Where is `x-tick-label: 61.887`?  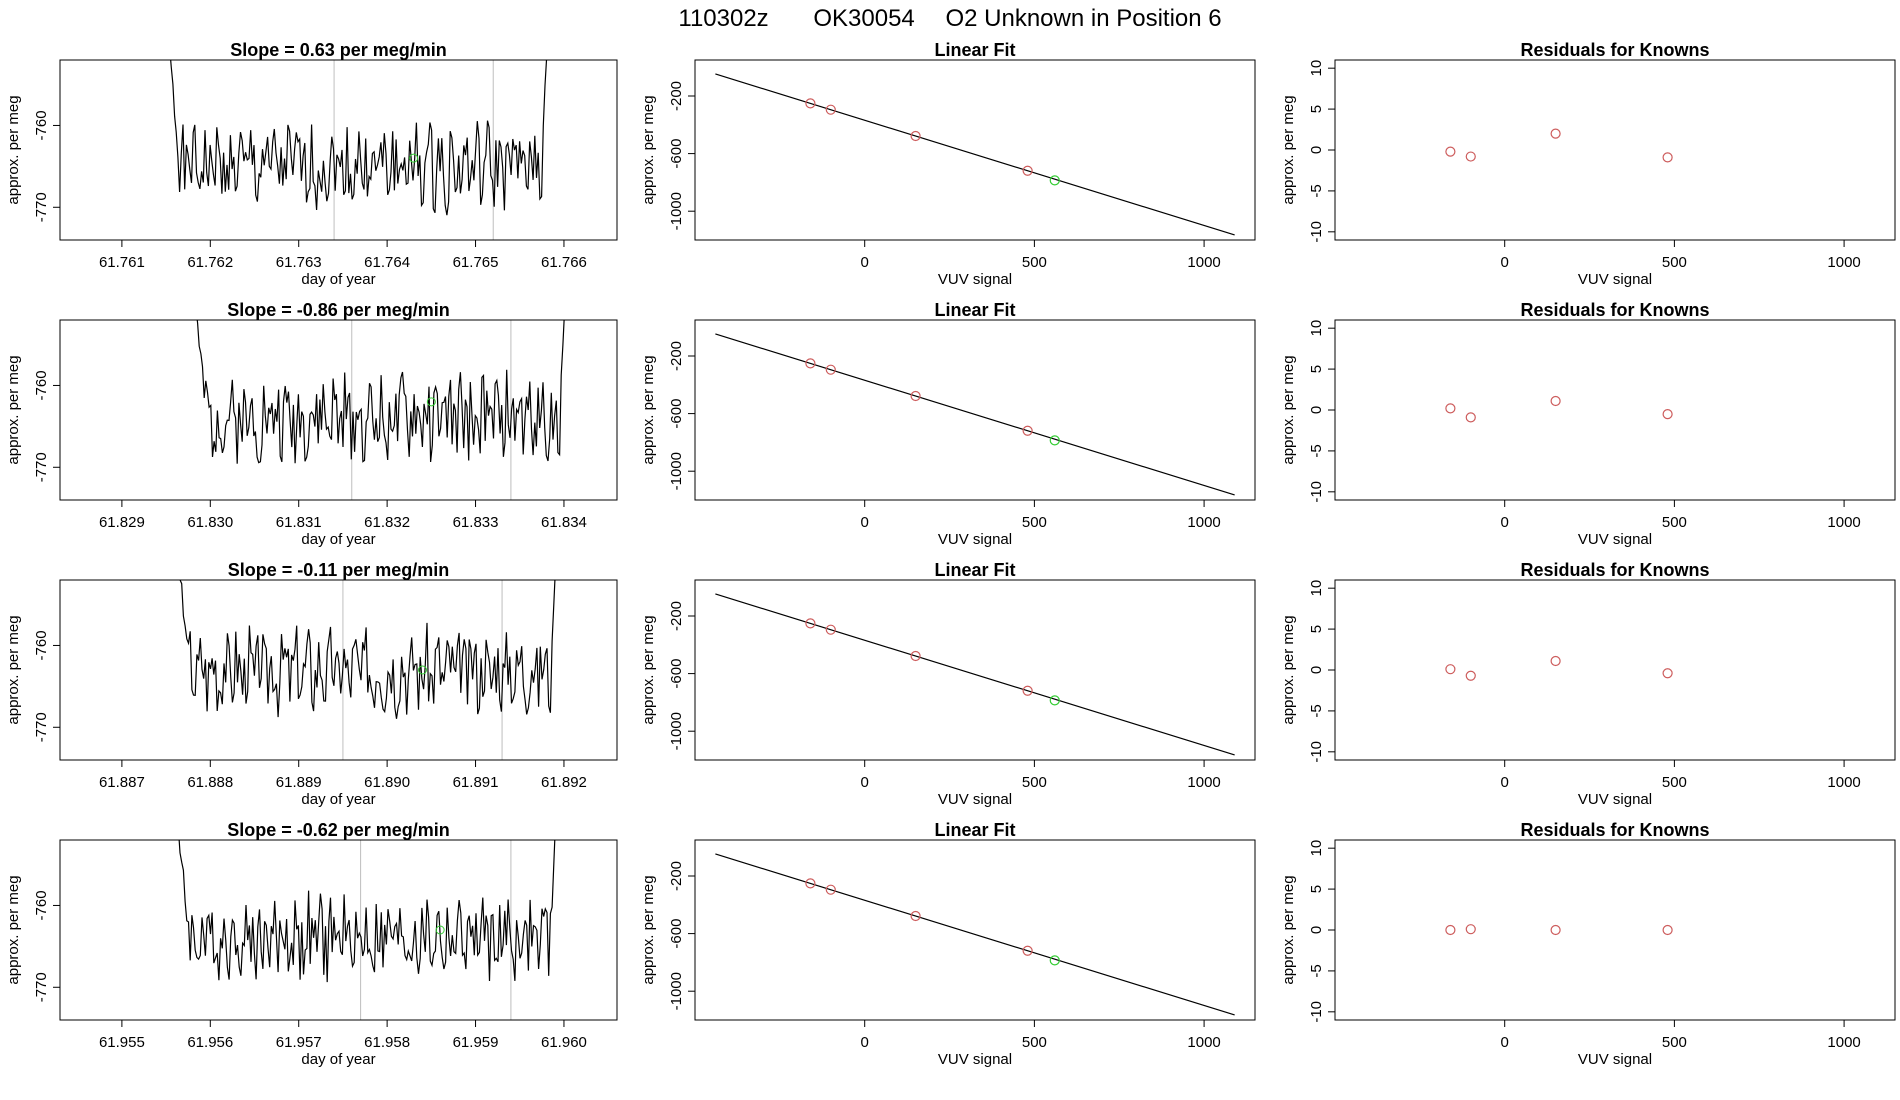
x-tick-label: 61.887 is located at coordinates (122, 782).